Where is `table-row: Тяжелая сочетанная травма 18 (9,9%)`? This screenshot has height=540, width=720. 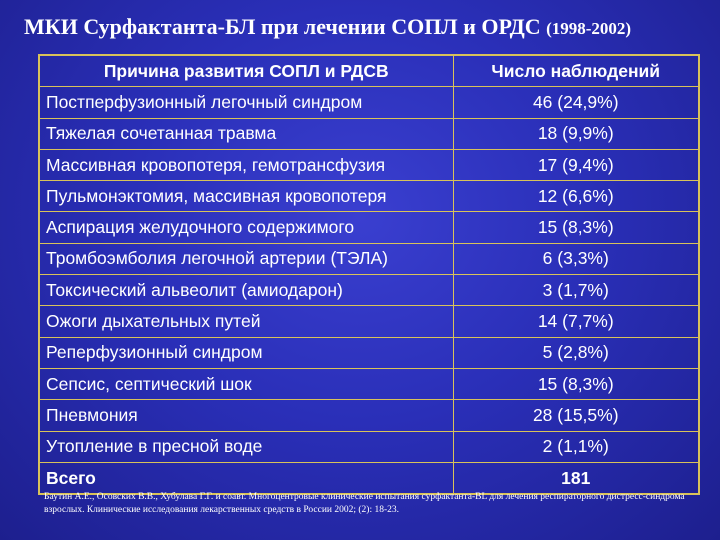 table-row: Тяжелая сочетанная травма 18 (9,9%) is located at coordinates (369, 133).